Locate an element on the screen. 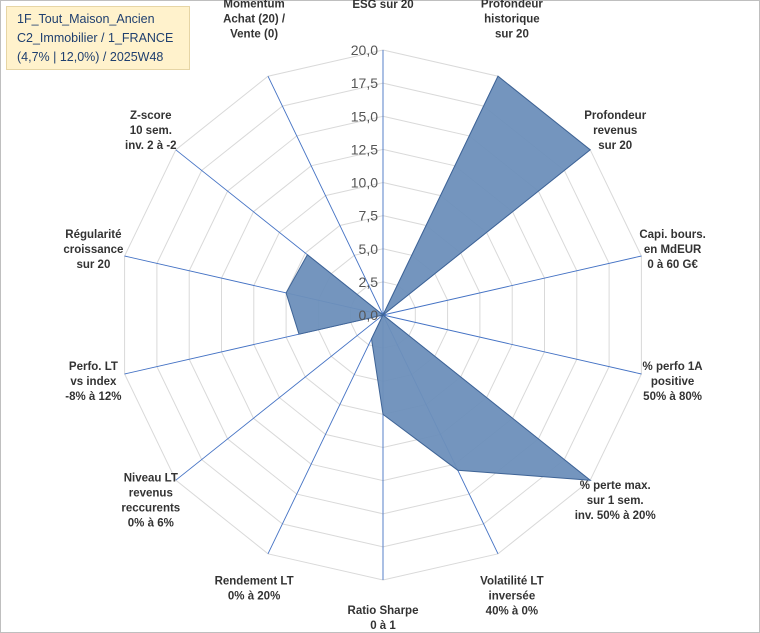 The image size is (760, 633). axis-label-line: historique is located at coordinates (512, 19).